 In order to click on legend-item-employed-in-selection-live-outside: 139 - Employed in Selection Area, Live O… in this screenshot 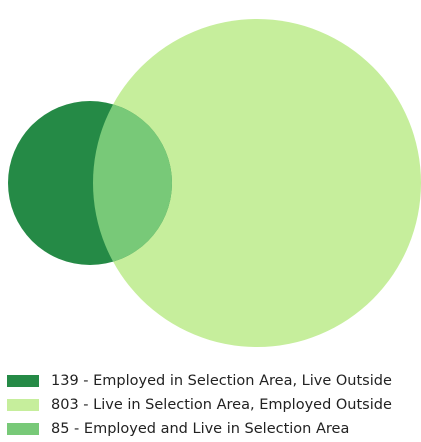, I will do `click(214, 381)`.